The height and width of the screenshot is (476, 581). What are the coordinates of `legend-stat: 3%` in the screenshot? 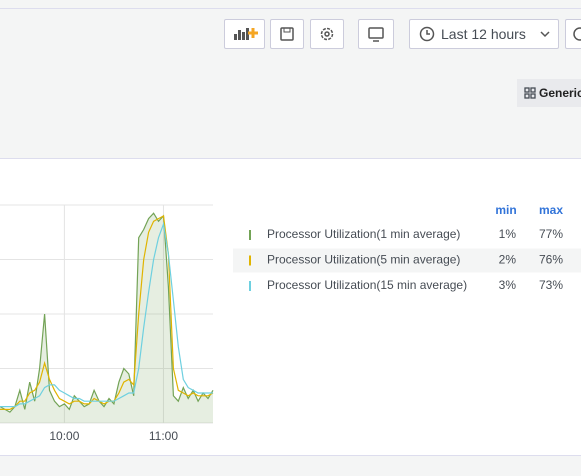 It's located at (508, 285).